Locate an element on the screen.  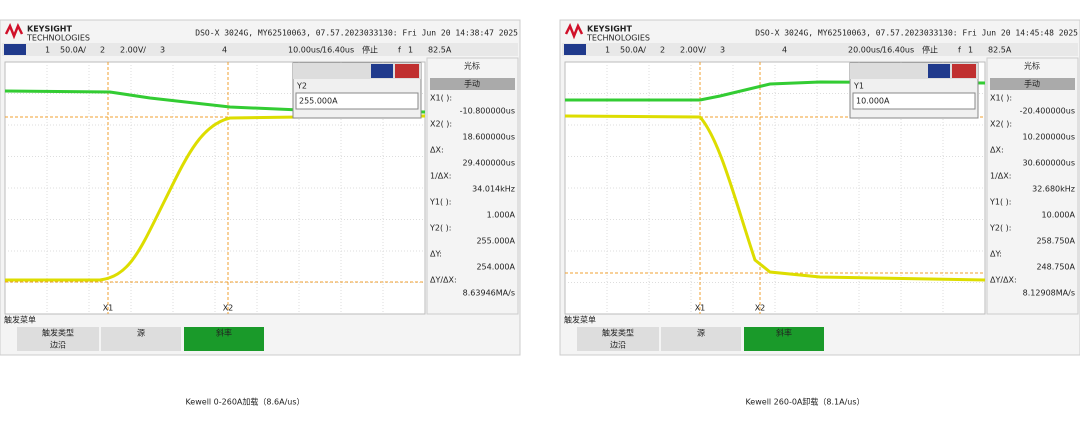
side-value: 258.750A is located at coordinates (1055, 241).